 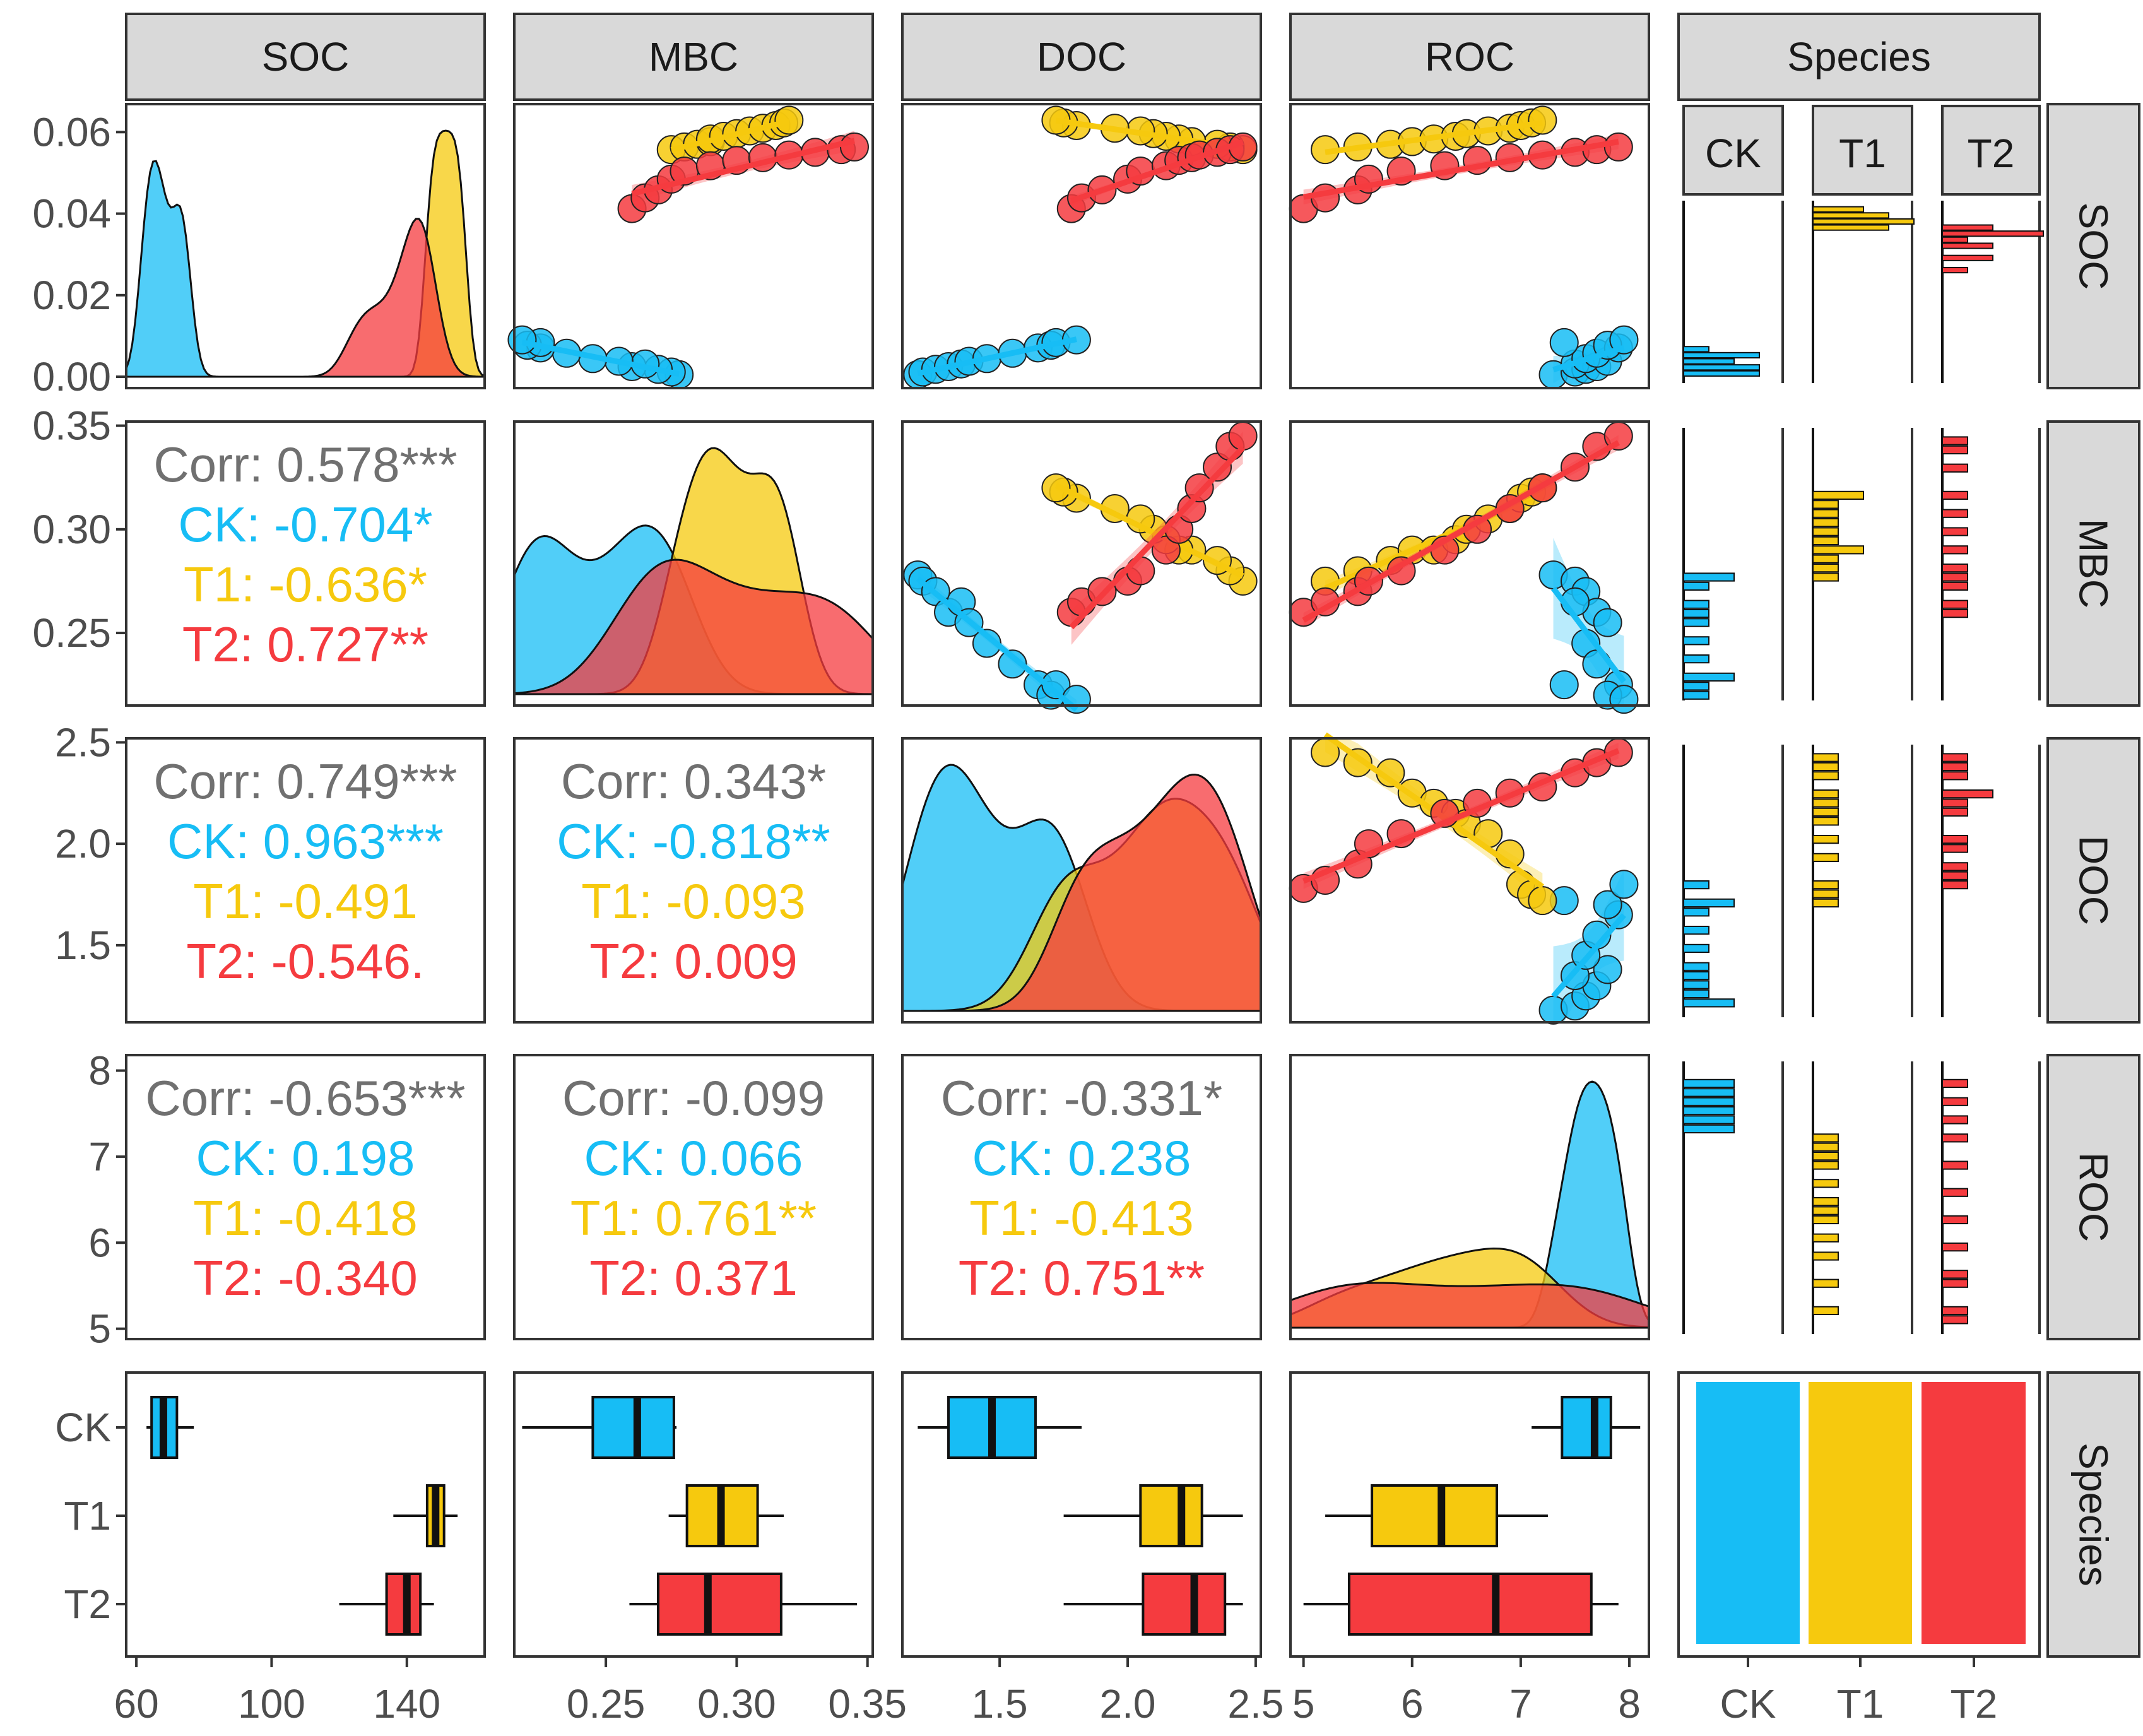 I want to click on density-panel-soc, so click(x=305, y=253).